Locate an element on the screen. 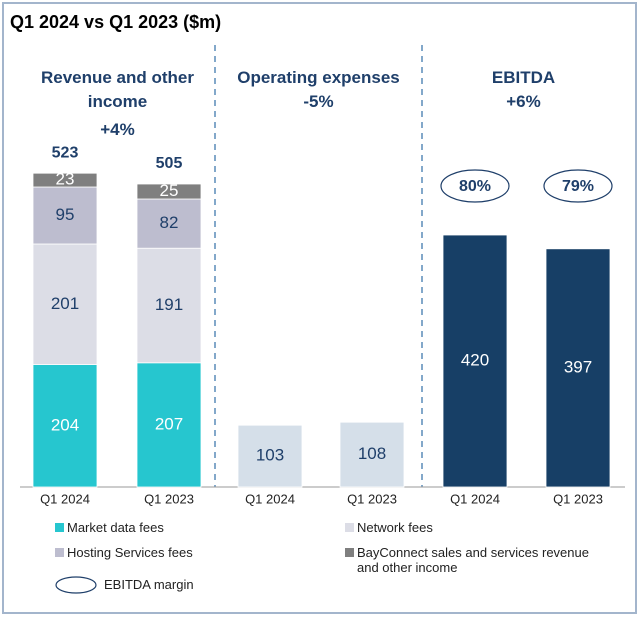  margin-label: 80% is located at coordinates (475, 186).